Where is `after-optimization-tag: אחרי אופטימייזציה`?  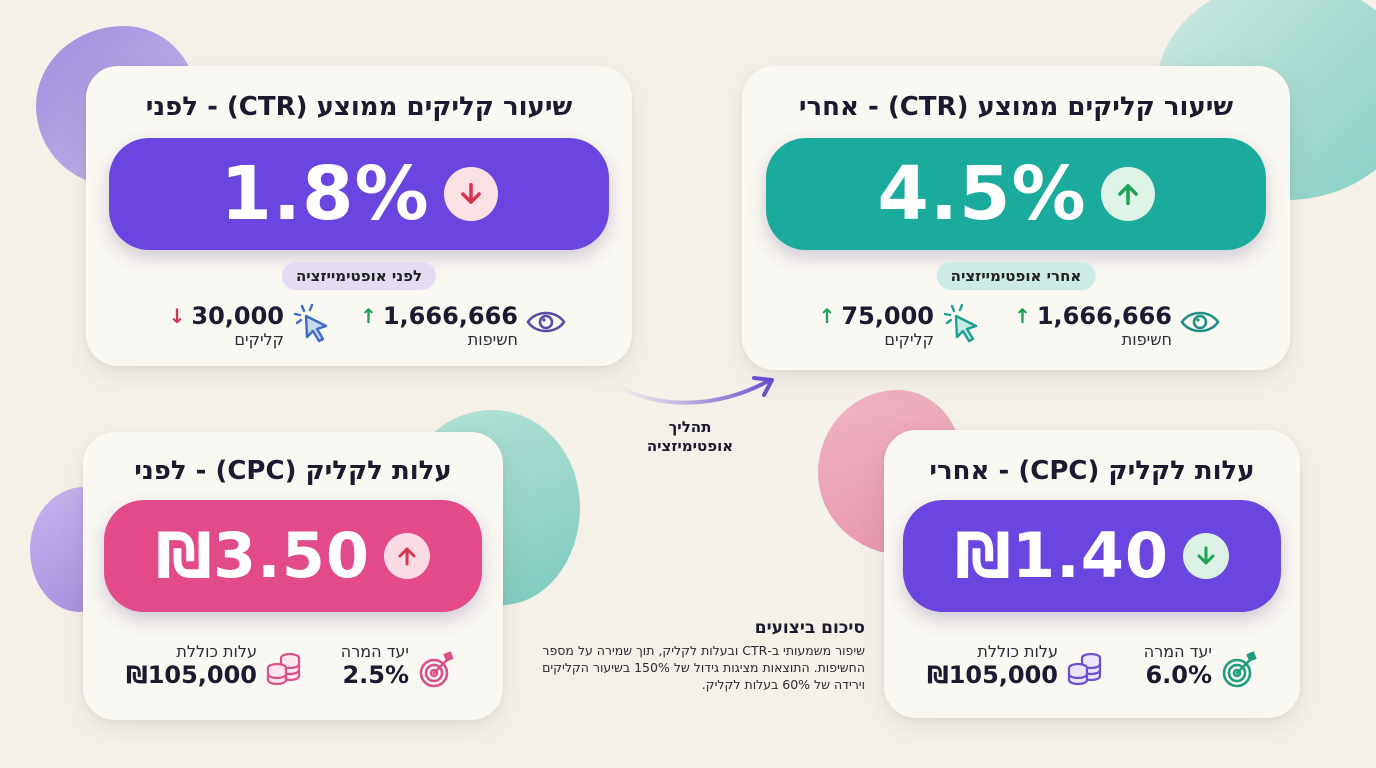 after-optimization-tag: אחרי אופטימייזציה is located at coordinates (1016, 276).